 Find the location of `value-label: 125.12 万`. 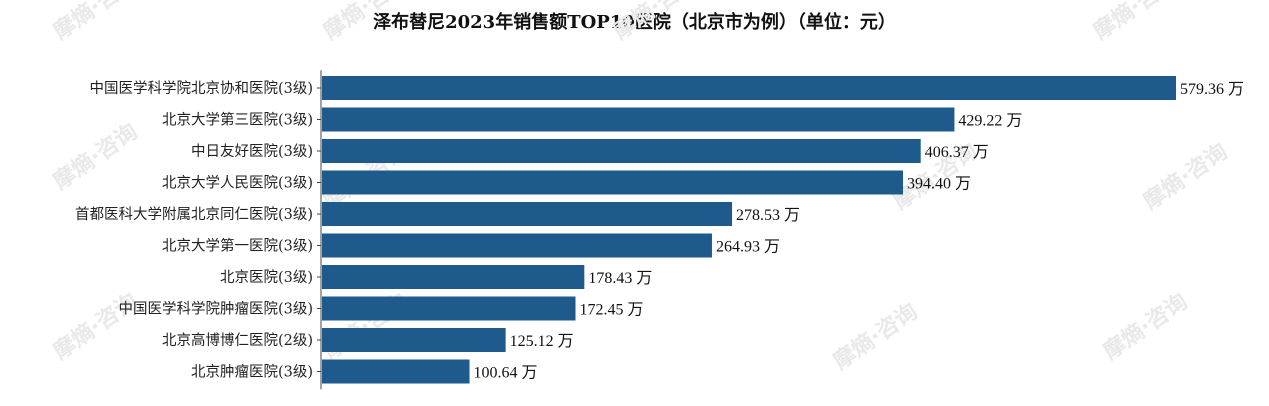

value-label: 125.12 万 is located at coordinates (542, 341).